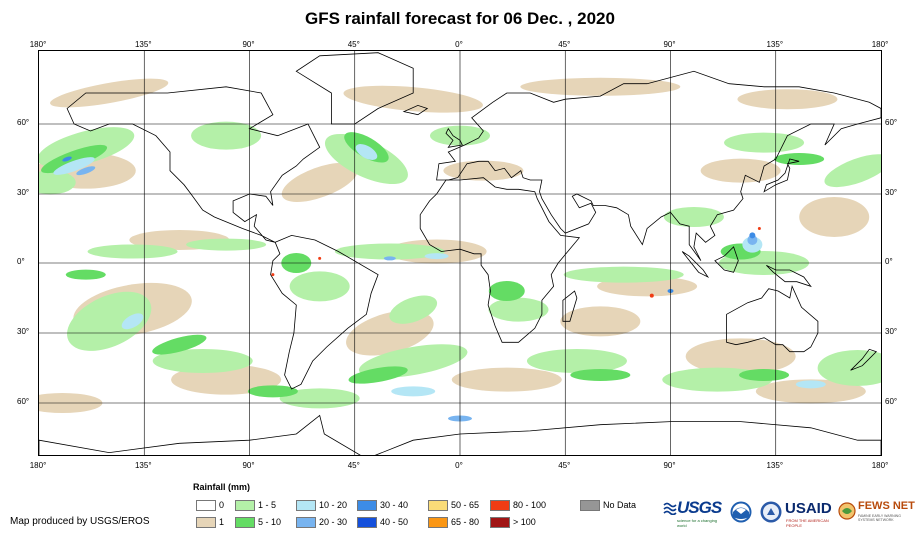 Image resolution: width=920 pixels, height=539 pixels. Describe the element at coordinates (564, 465) in the screenshot. I see `lon-tick-bottom: 45°` at that location.